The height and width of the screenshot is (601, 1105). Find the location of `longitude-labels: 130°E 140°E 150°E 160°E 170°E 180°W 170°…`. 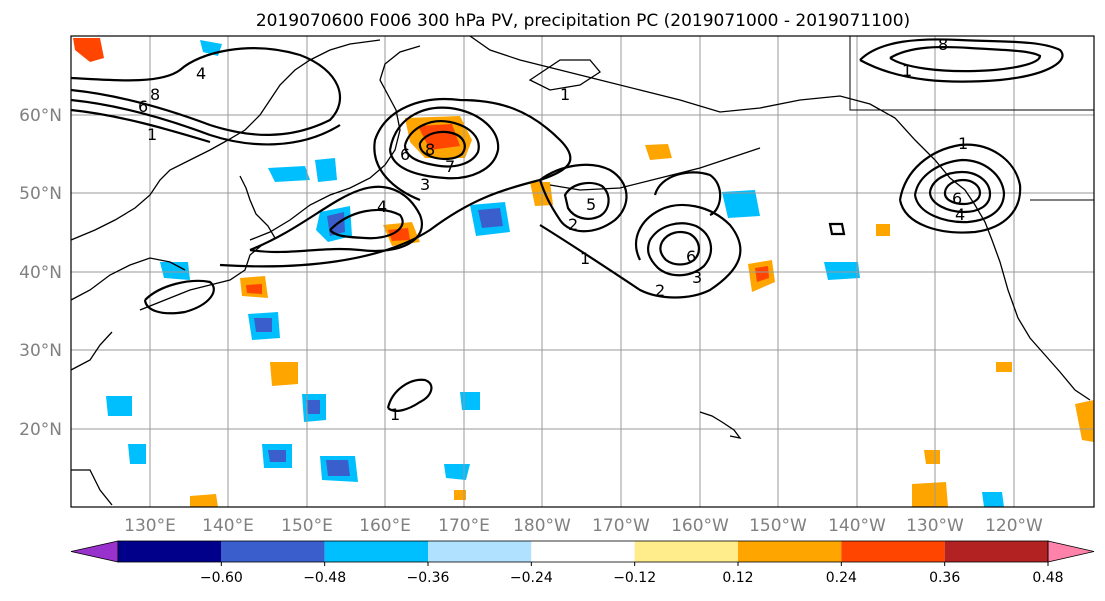

longitude-labels: 130°E 140°E 150°E 160°E 170°E 180°W 170°… is located at coordinates (583, 526).